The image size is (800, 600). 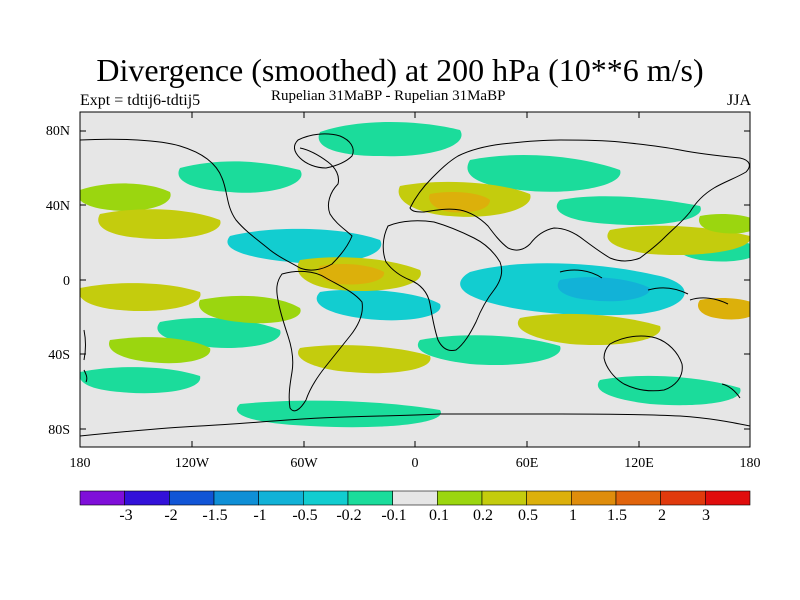 I want to click on y-tick-label: 80N, so click(x=57, y=131).